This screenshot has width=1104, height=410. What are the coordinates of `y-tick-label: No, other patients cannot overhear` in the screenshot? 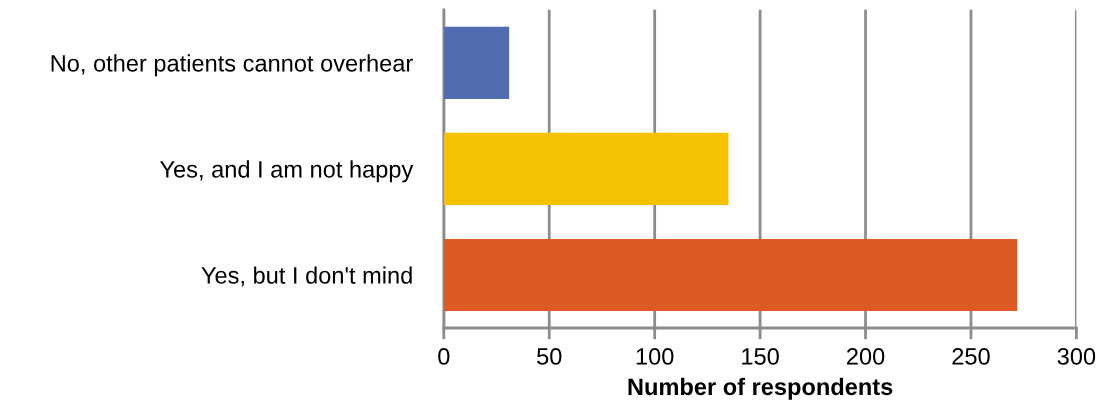 It's located at (232, 65).